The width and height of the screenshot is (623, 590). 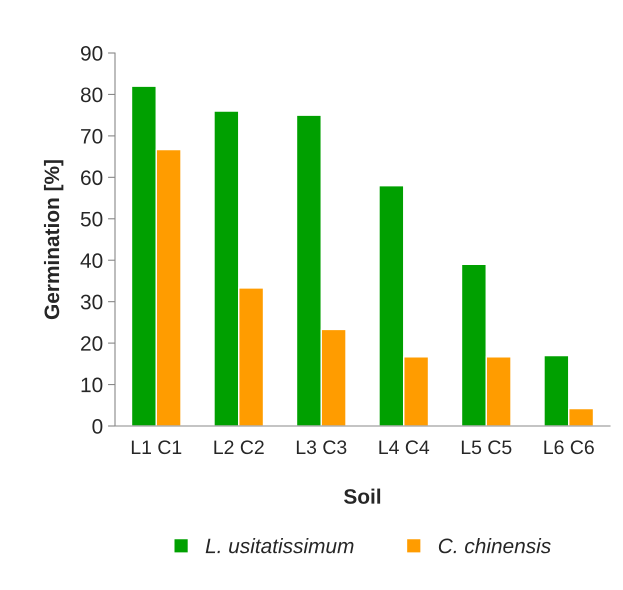 I want to click on legend-label: C. chinensis, so click(x=494, y=546).